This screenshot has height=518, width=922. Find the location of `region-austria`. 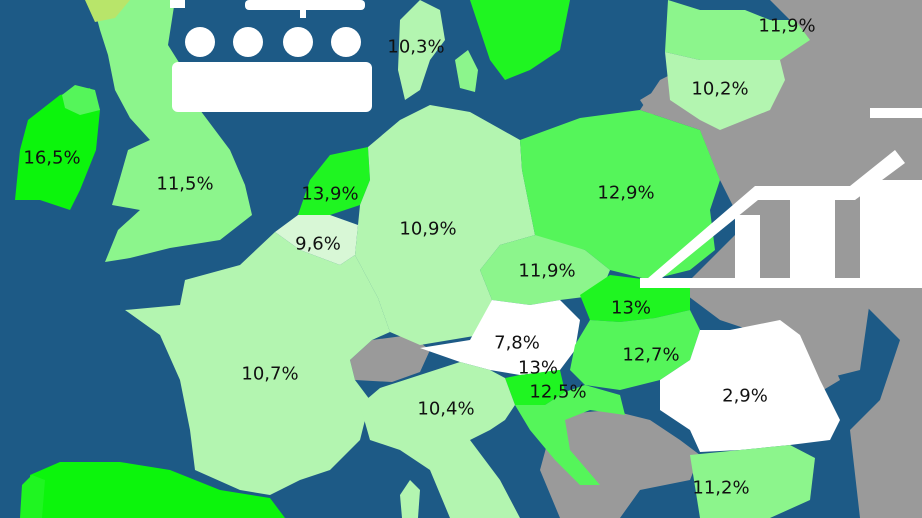

region-austria is located at coordinates (500, 337).